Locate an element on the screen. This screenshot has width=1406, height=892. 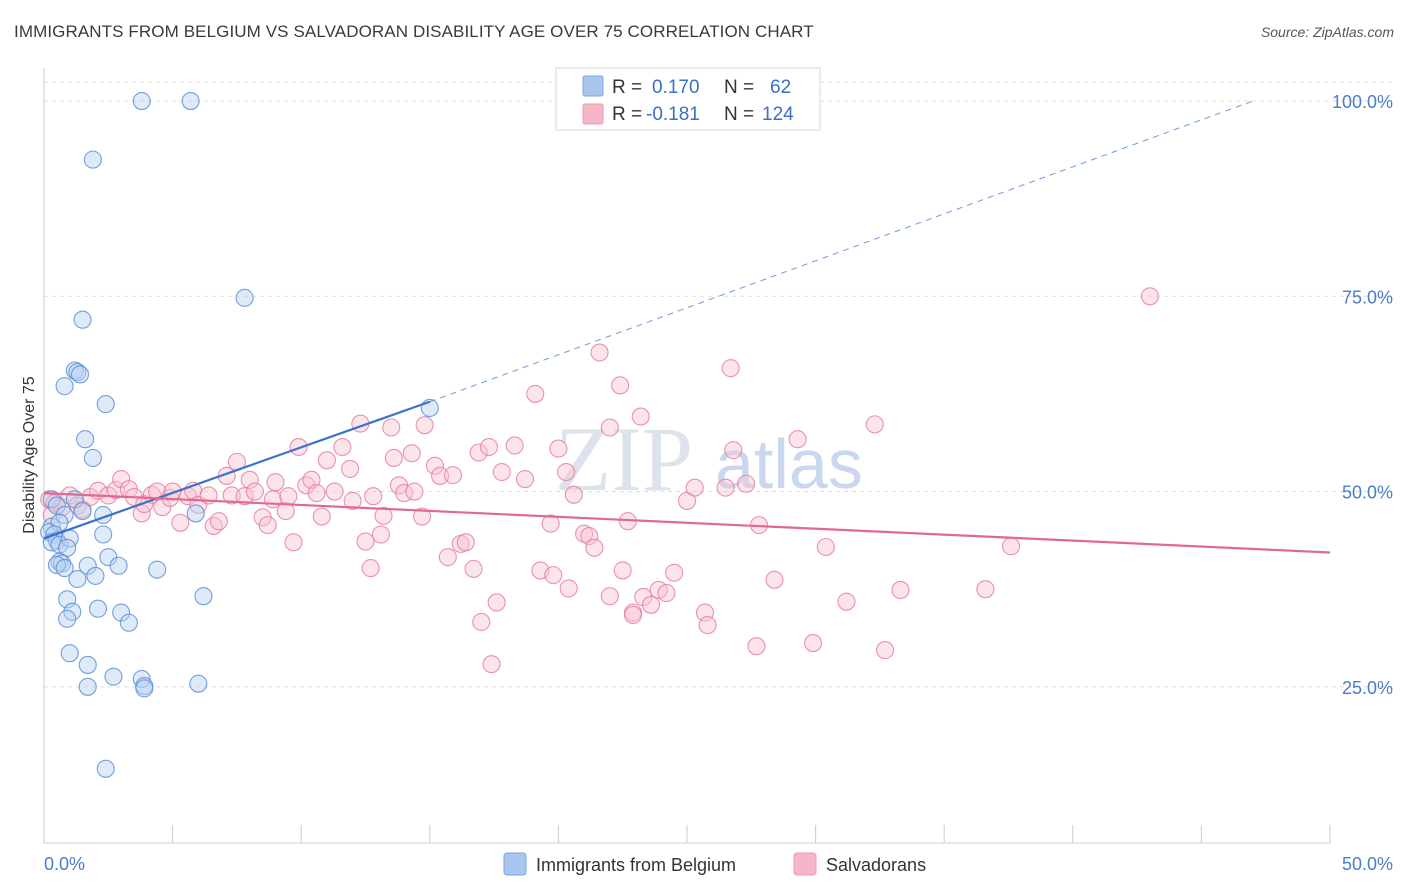
y-tick-label: 75.0% is located at coordinates (1367, 297).